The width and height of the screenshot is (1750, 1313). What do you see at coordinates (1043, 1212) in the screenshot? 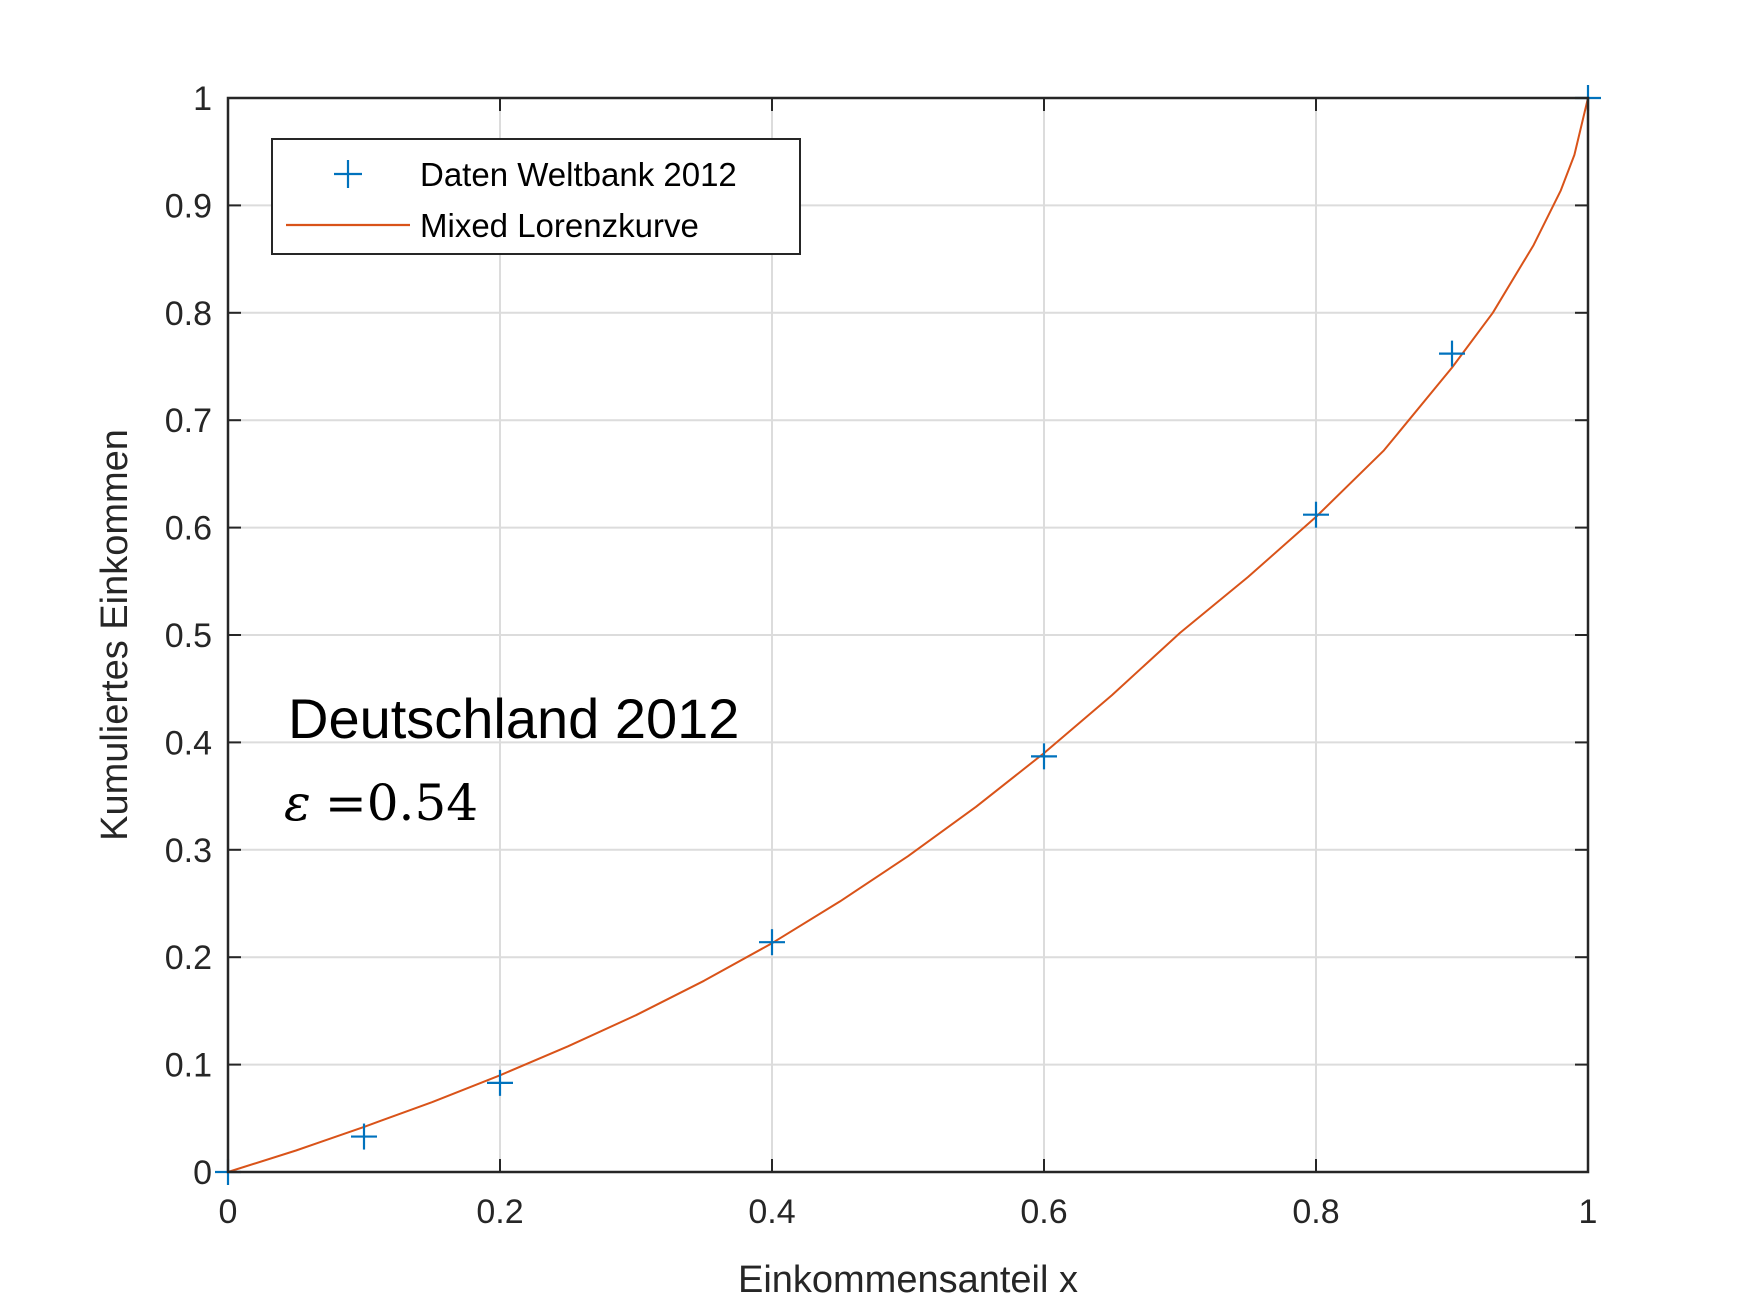
I see `x-tick-label: 0.6` at bounding box center [1043, 1212].